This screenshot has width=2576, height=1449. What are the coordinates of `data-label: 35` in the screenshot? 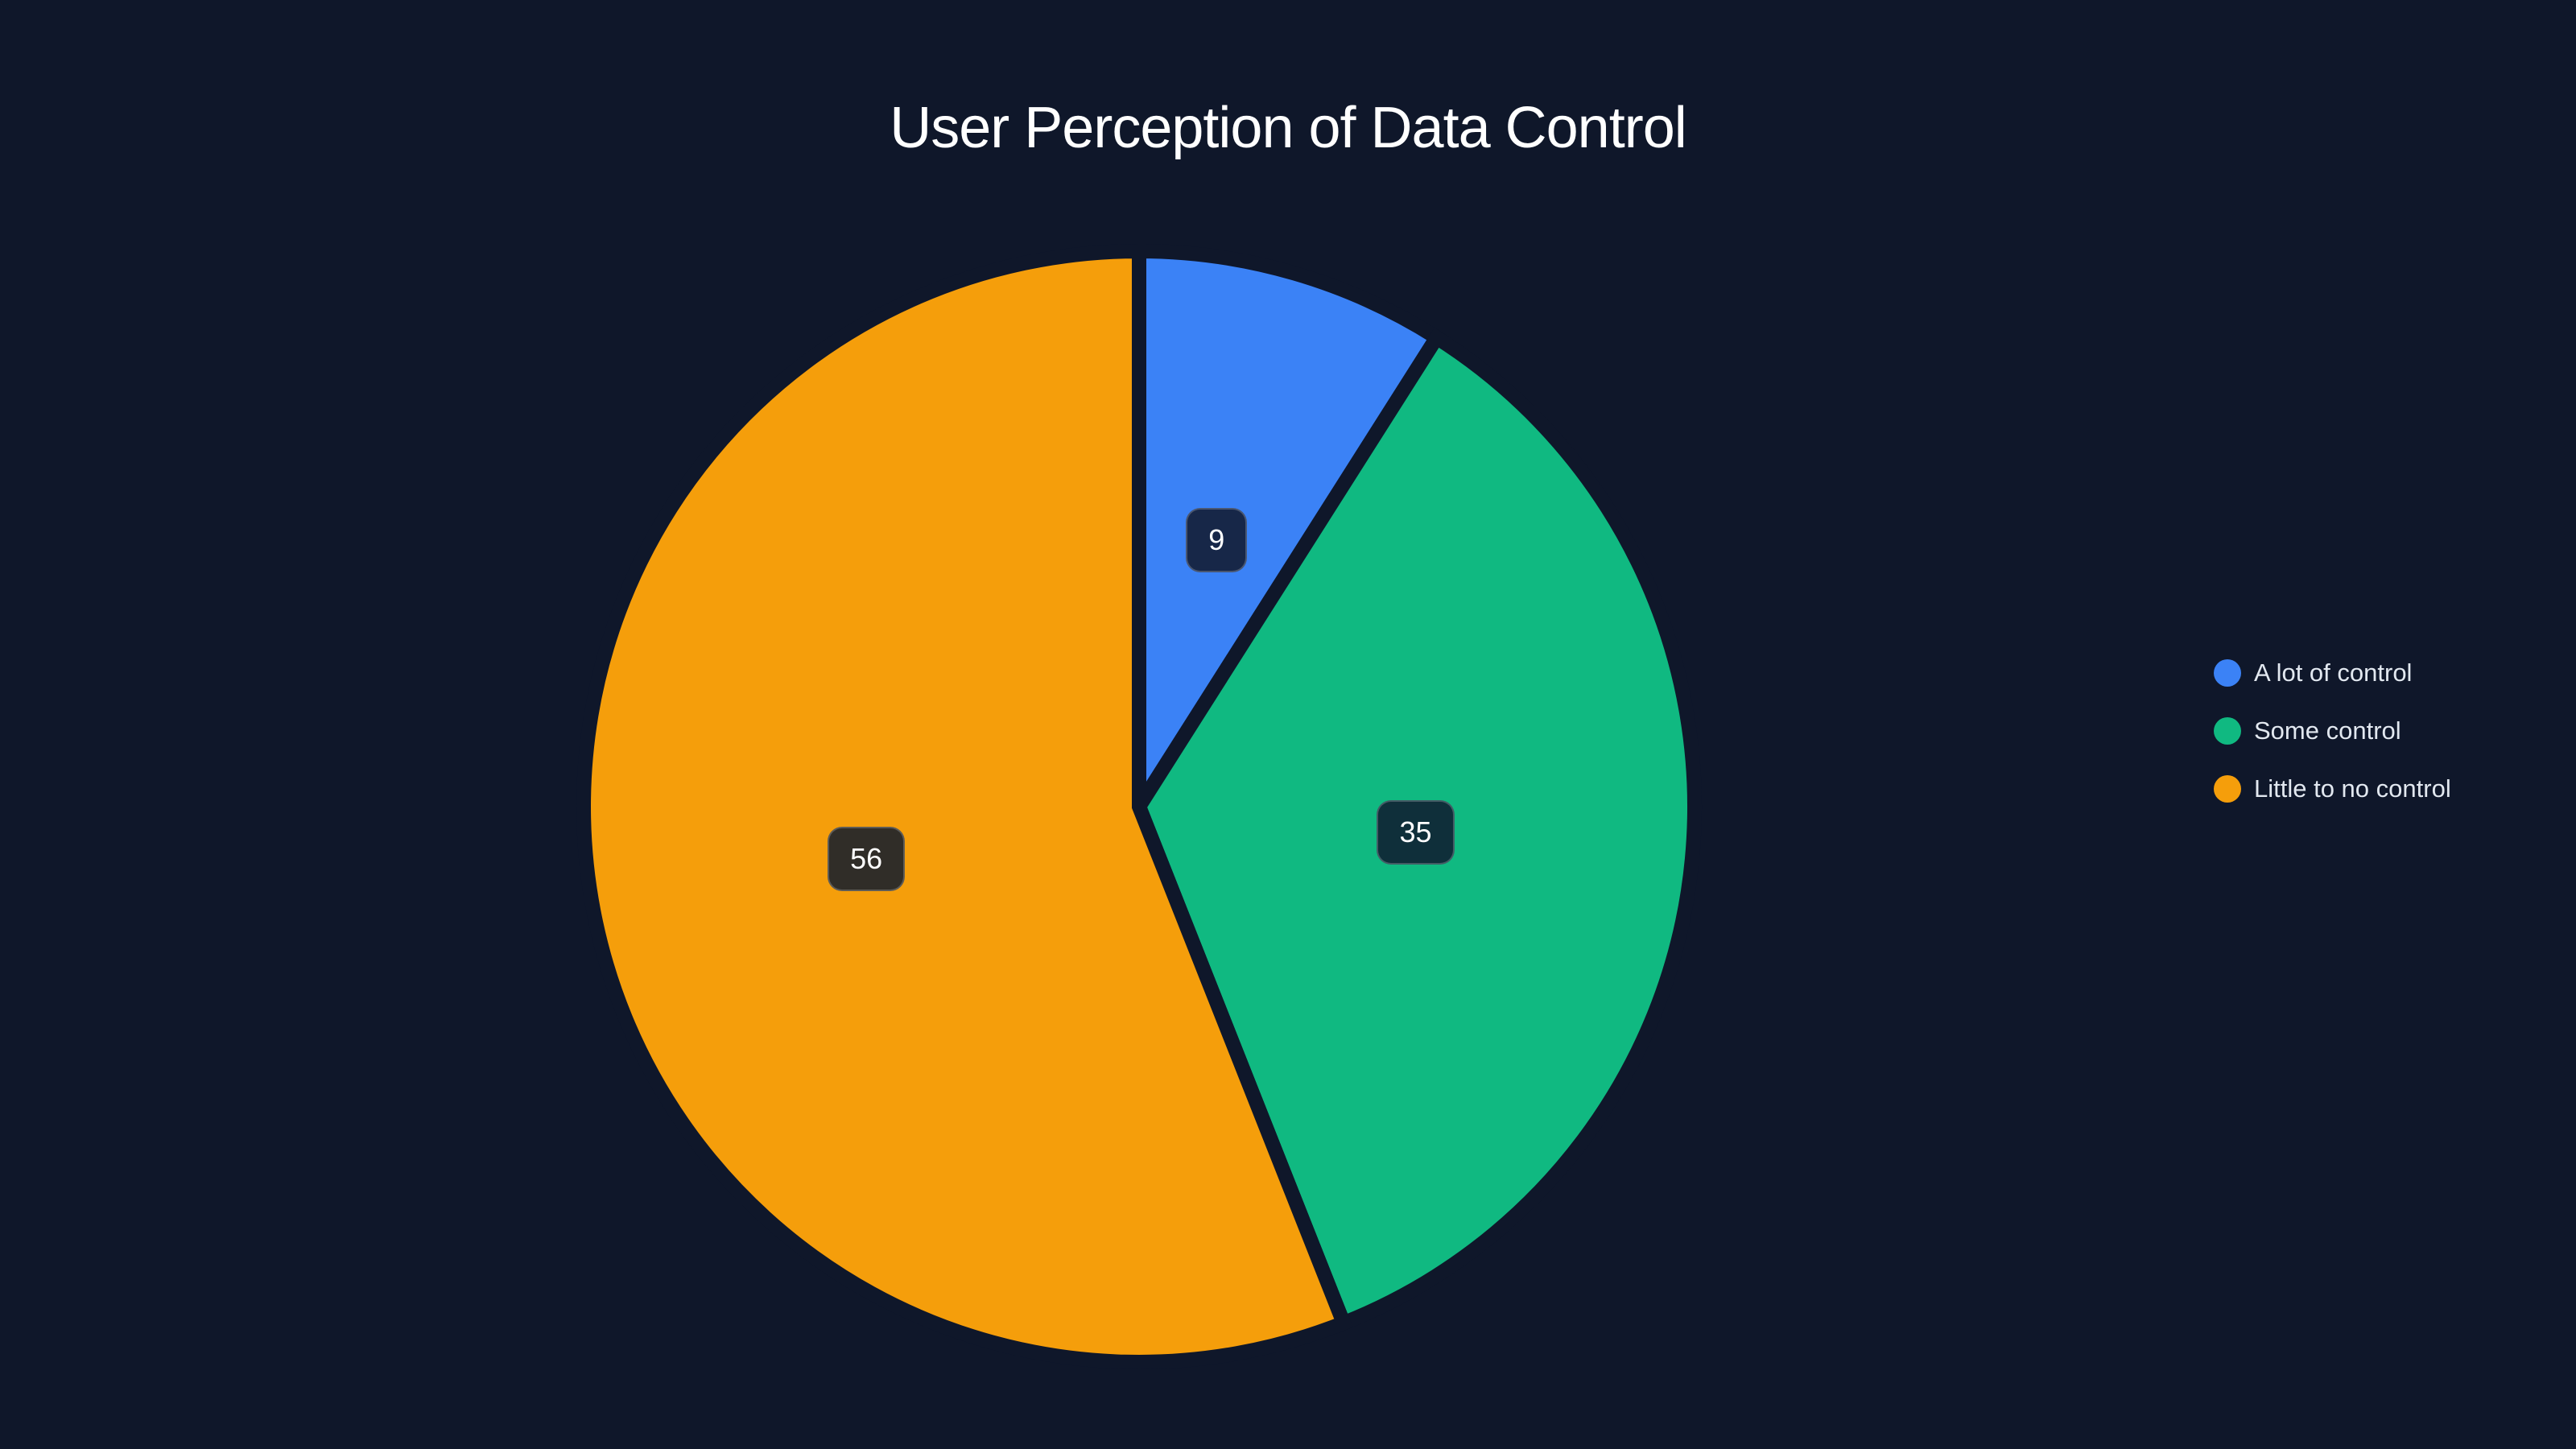 It's located at (1416, 832).